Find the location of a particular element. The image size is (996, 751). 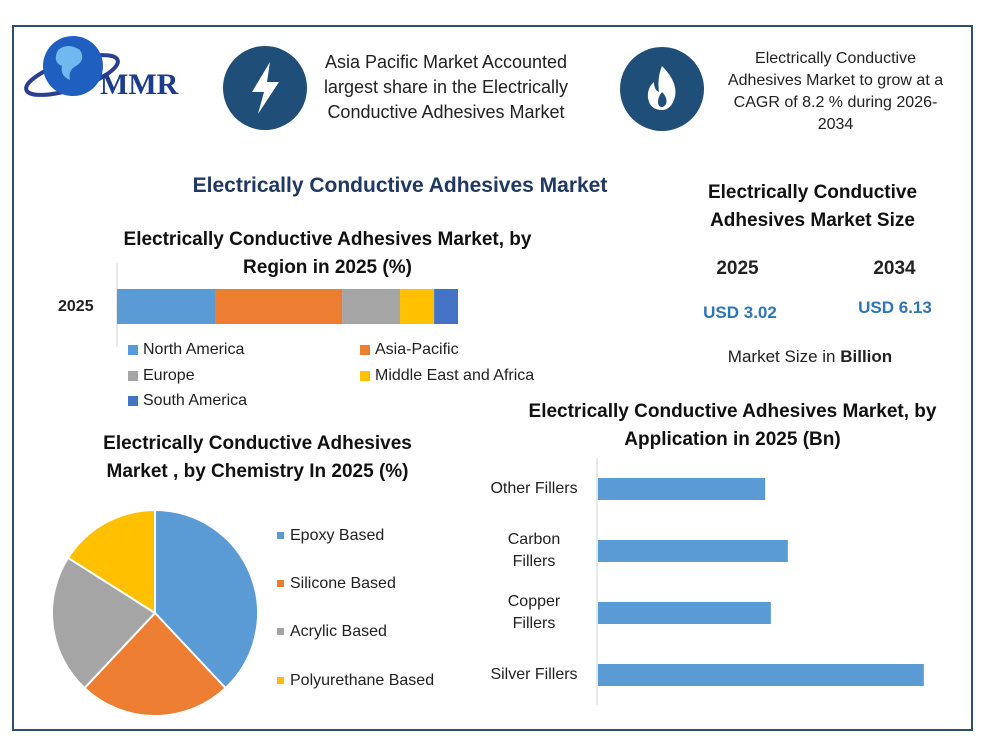

legend-label: Acrylic Based is located at coordinates (338, 631).